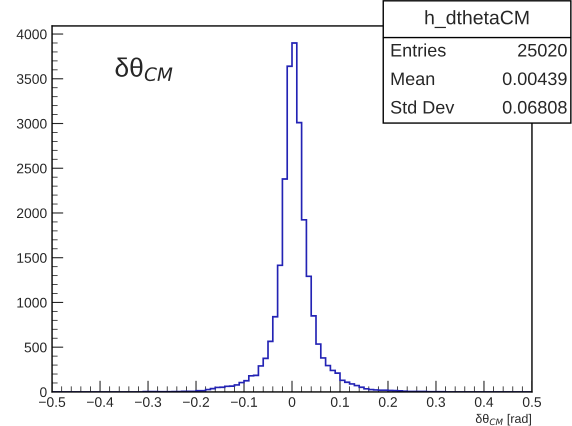 This screenshot has height=426, width=572. What do you see at coordinates (31, 34) in the screenshot?
I see `y-tick-label: 4000` at bounding box center [31, 34].